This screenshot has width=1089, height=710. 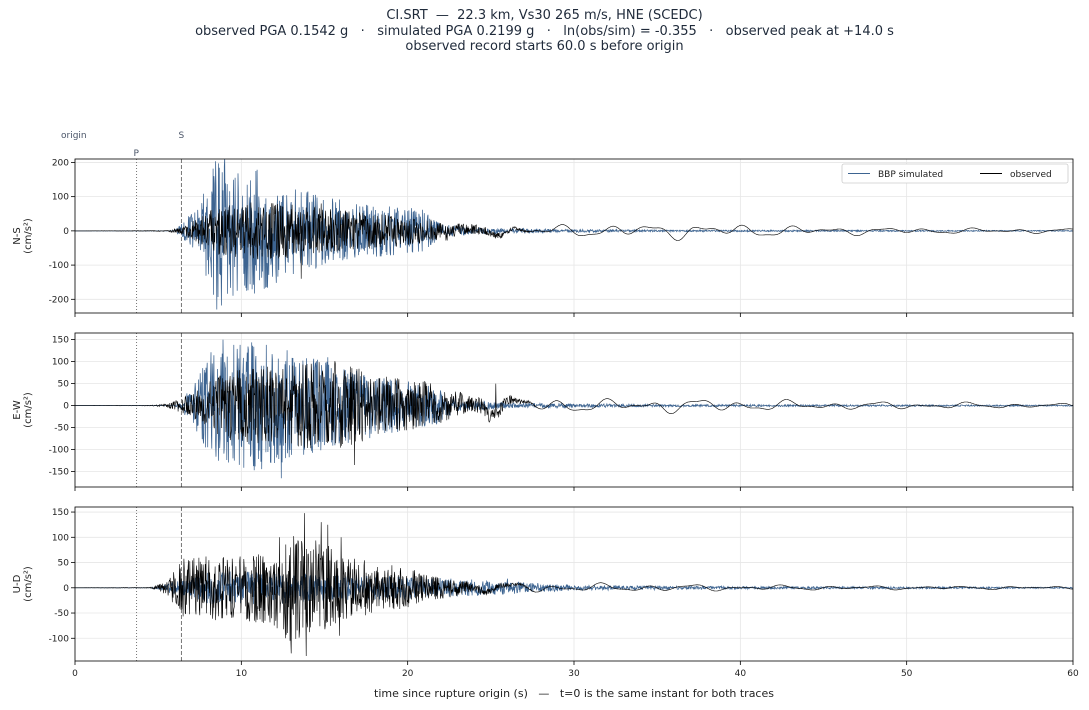 I want to click on y-axis-label: U-D (cm/s²), so click(x=23, y=584).